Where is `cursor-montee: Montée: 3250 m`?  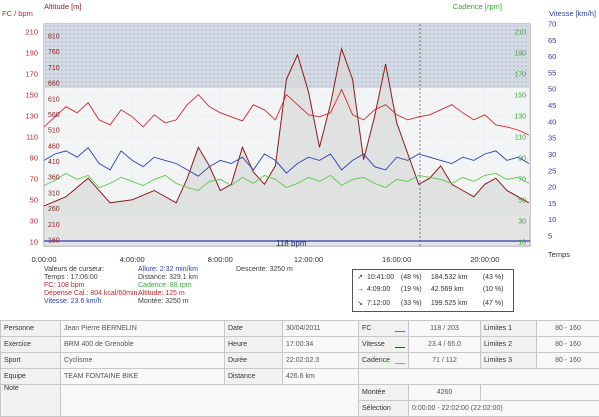 cursor-montee: Montée: 3250 m is located at coordinates (163, 302).